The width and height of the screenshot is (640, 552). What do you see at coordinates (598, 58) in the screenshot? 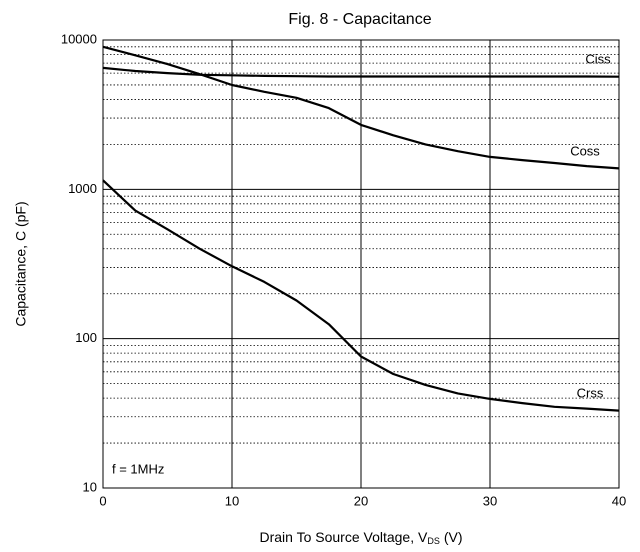
I see `series-label: Ciss` at bounding box center [598, 58].